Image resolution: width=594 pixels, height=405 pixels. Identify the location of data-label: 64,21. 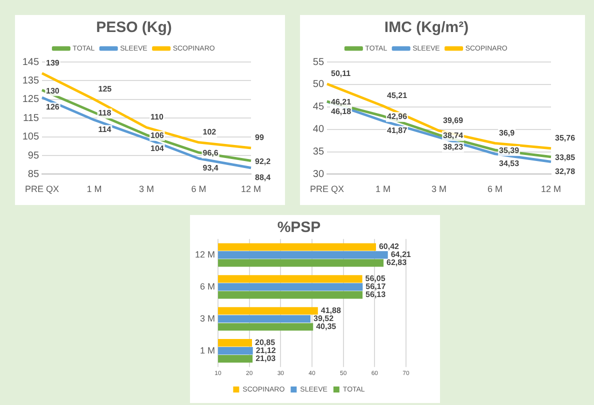
(401, 255).